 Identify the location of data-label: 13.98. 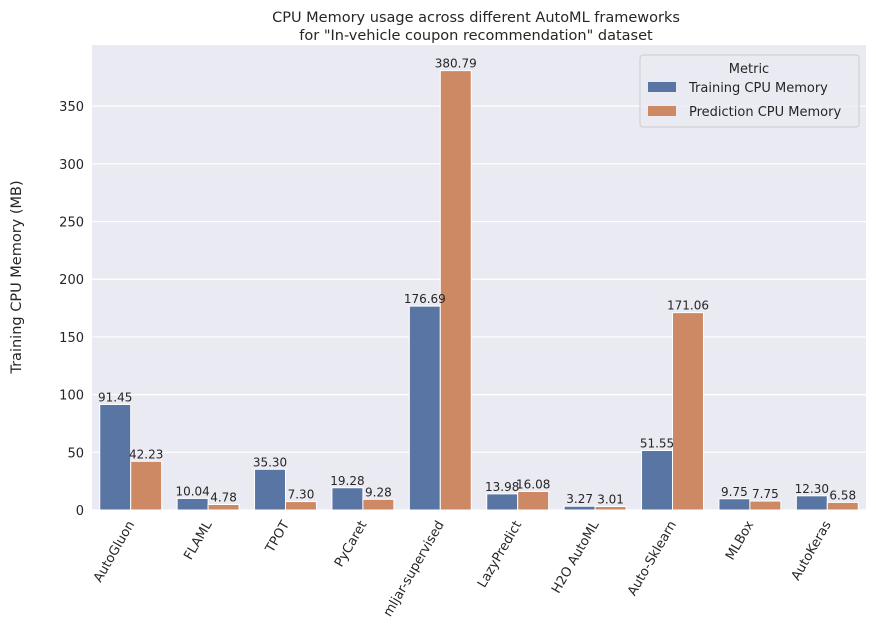
(502, 487).